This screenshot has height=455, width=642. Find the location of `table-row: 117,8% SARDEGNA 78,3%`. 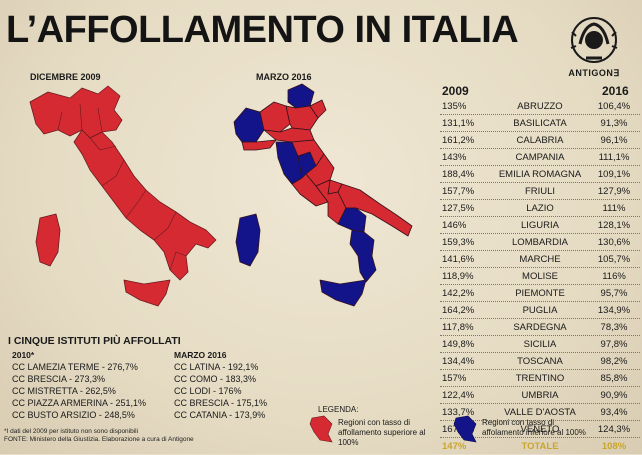

table-row: 117,8% SARDEGNA 78,3% is located at coordinates (540, 327).